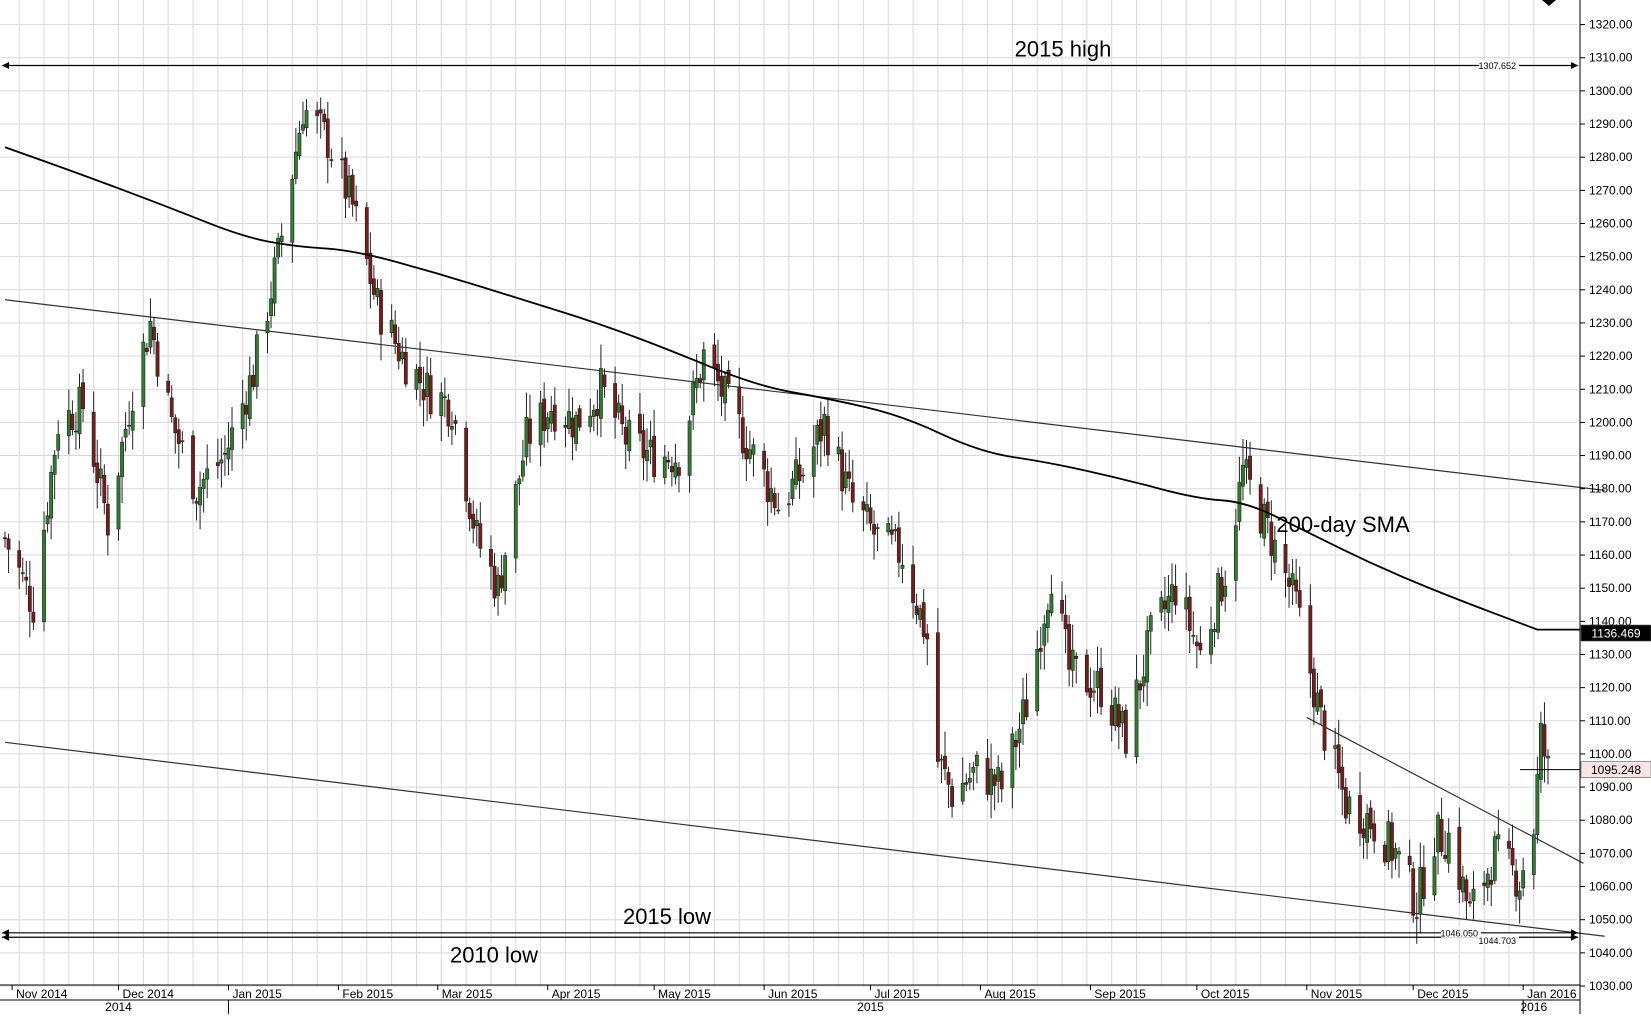  What do you see at coordinates (1574, 937) in the screenshot?
I see `level-arrow-right` at bounding box center [1574, 937].